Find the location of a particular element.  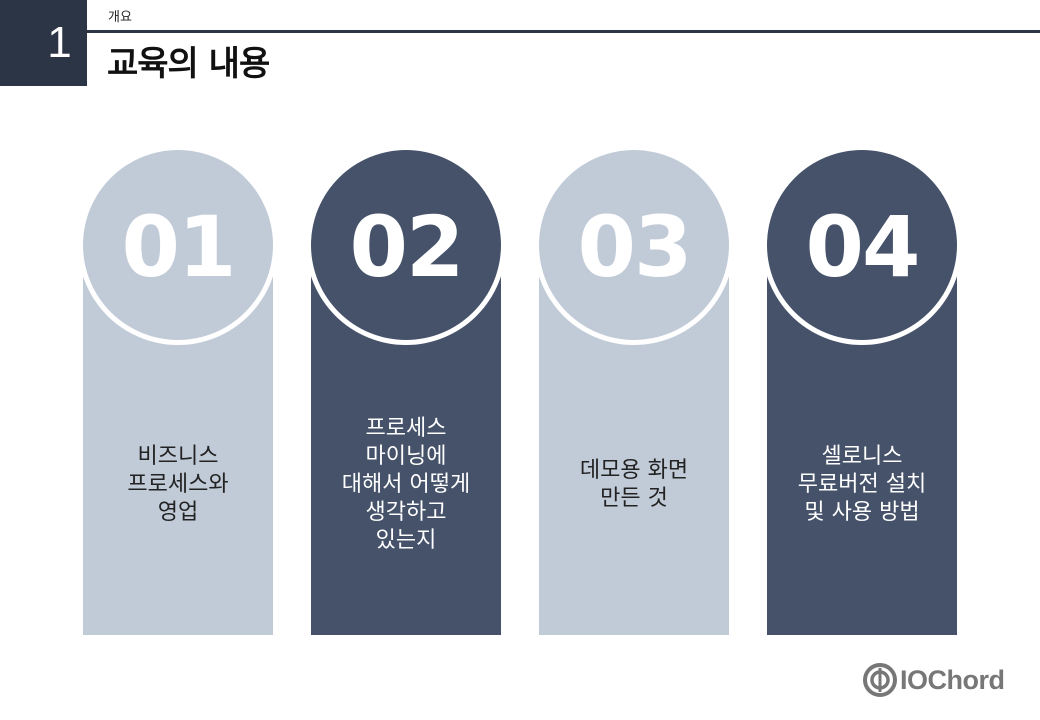

card-number-circle: 01 is located at coordinates (178, 245).